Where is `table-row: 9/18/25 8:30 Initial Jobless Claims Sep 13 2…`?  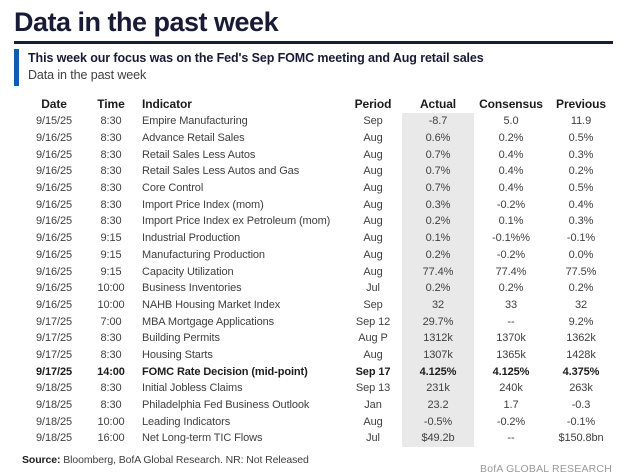 table-row: 9/18/25 8:30 Initial Jobless Claims Sep 13 2… is located at coordinates (317, 388).